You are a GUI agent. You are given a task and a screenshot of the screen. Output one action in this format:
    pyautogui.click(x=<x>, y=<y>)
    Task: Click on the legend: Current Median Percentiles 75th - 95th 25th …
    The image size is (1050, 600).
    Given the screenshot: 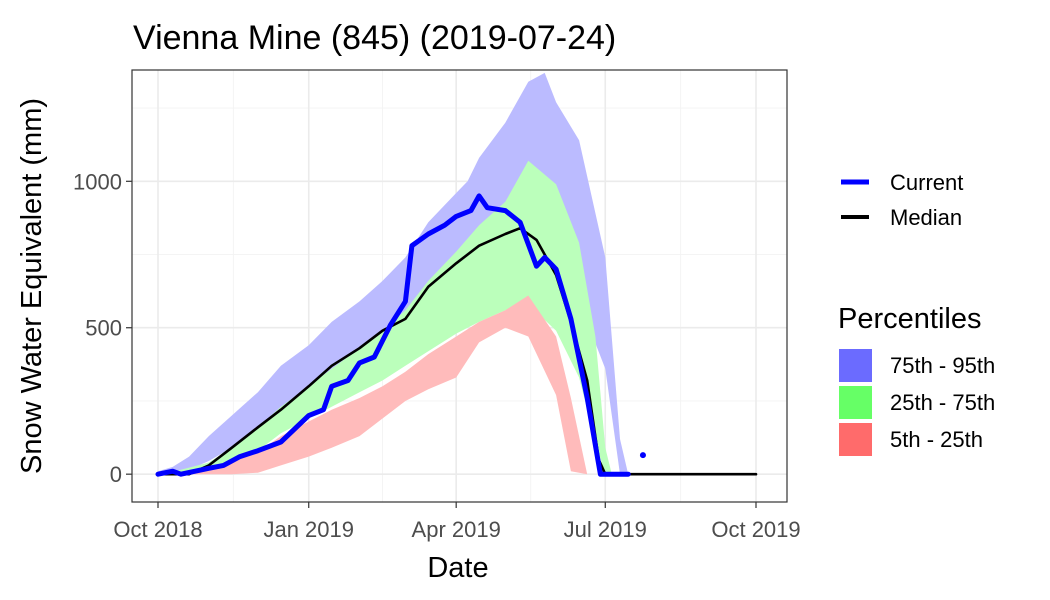 What is the action you would take?
    pyautogui.click(x=916, y=313)
    